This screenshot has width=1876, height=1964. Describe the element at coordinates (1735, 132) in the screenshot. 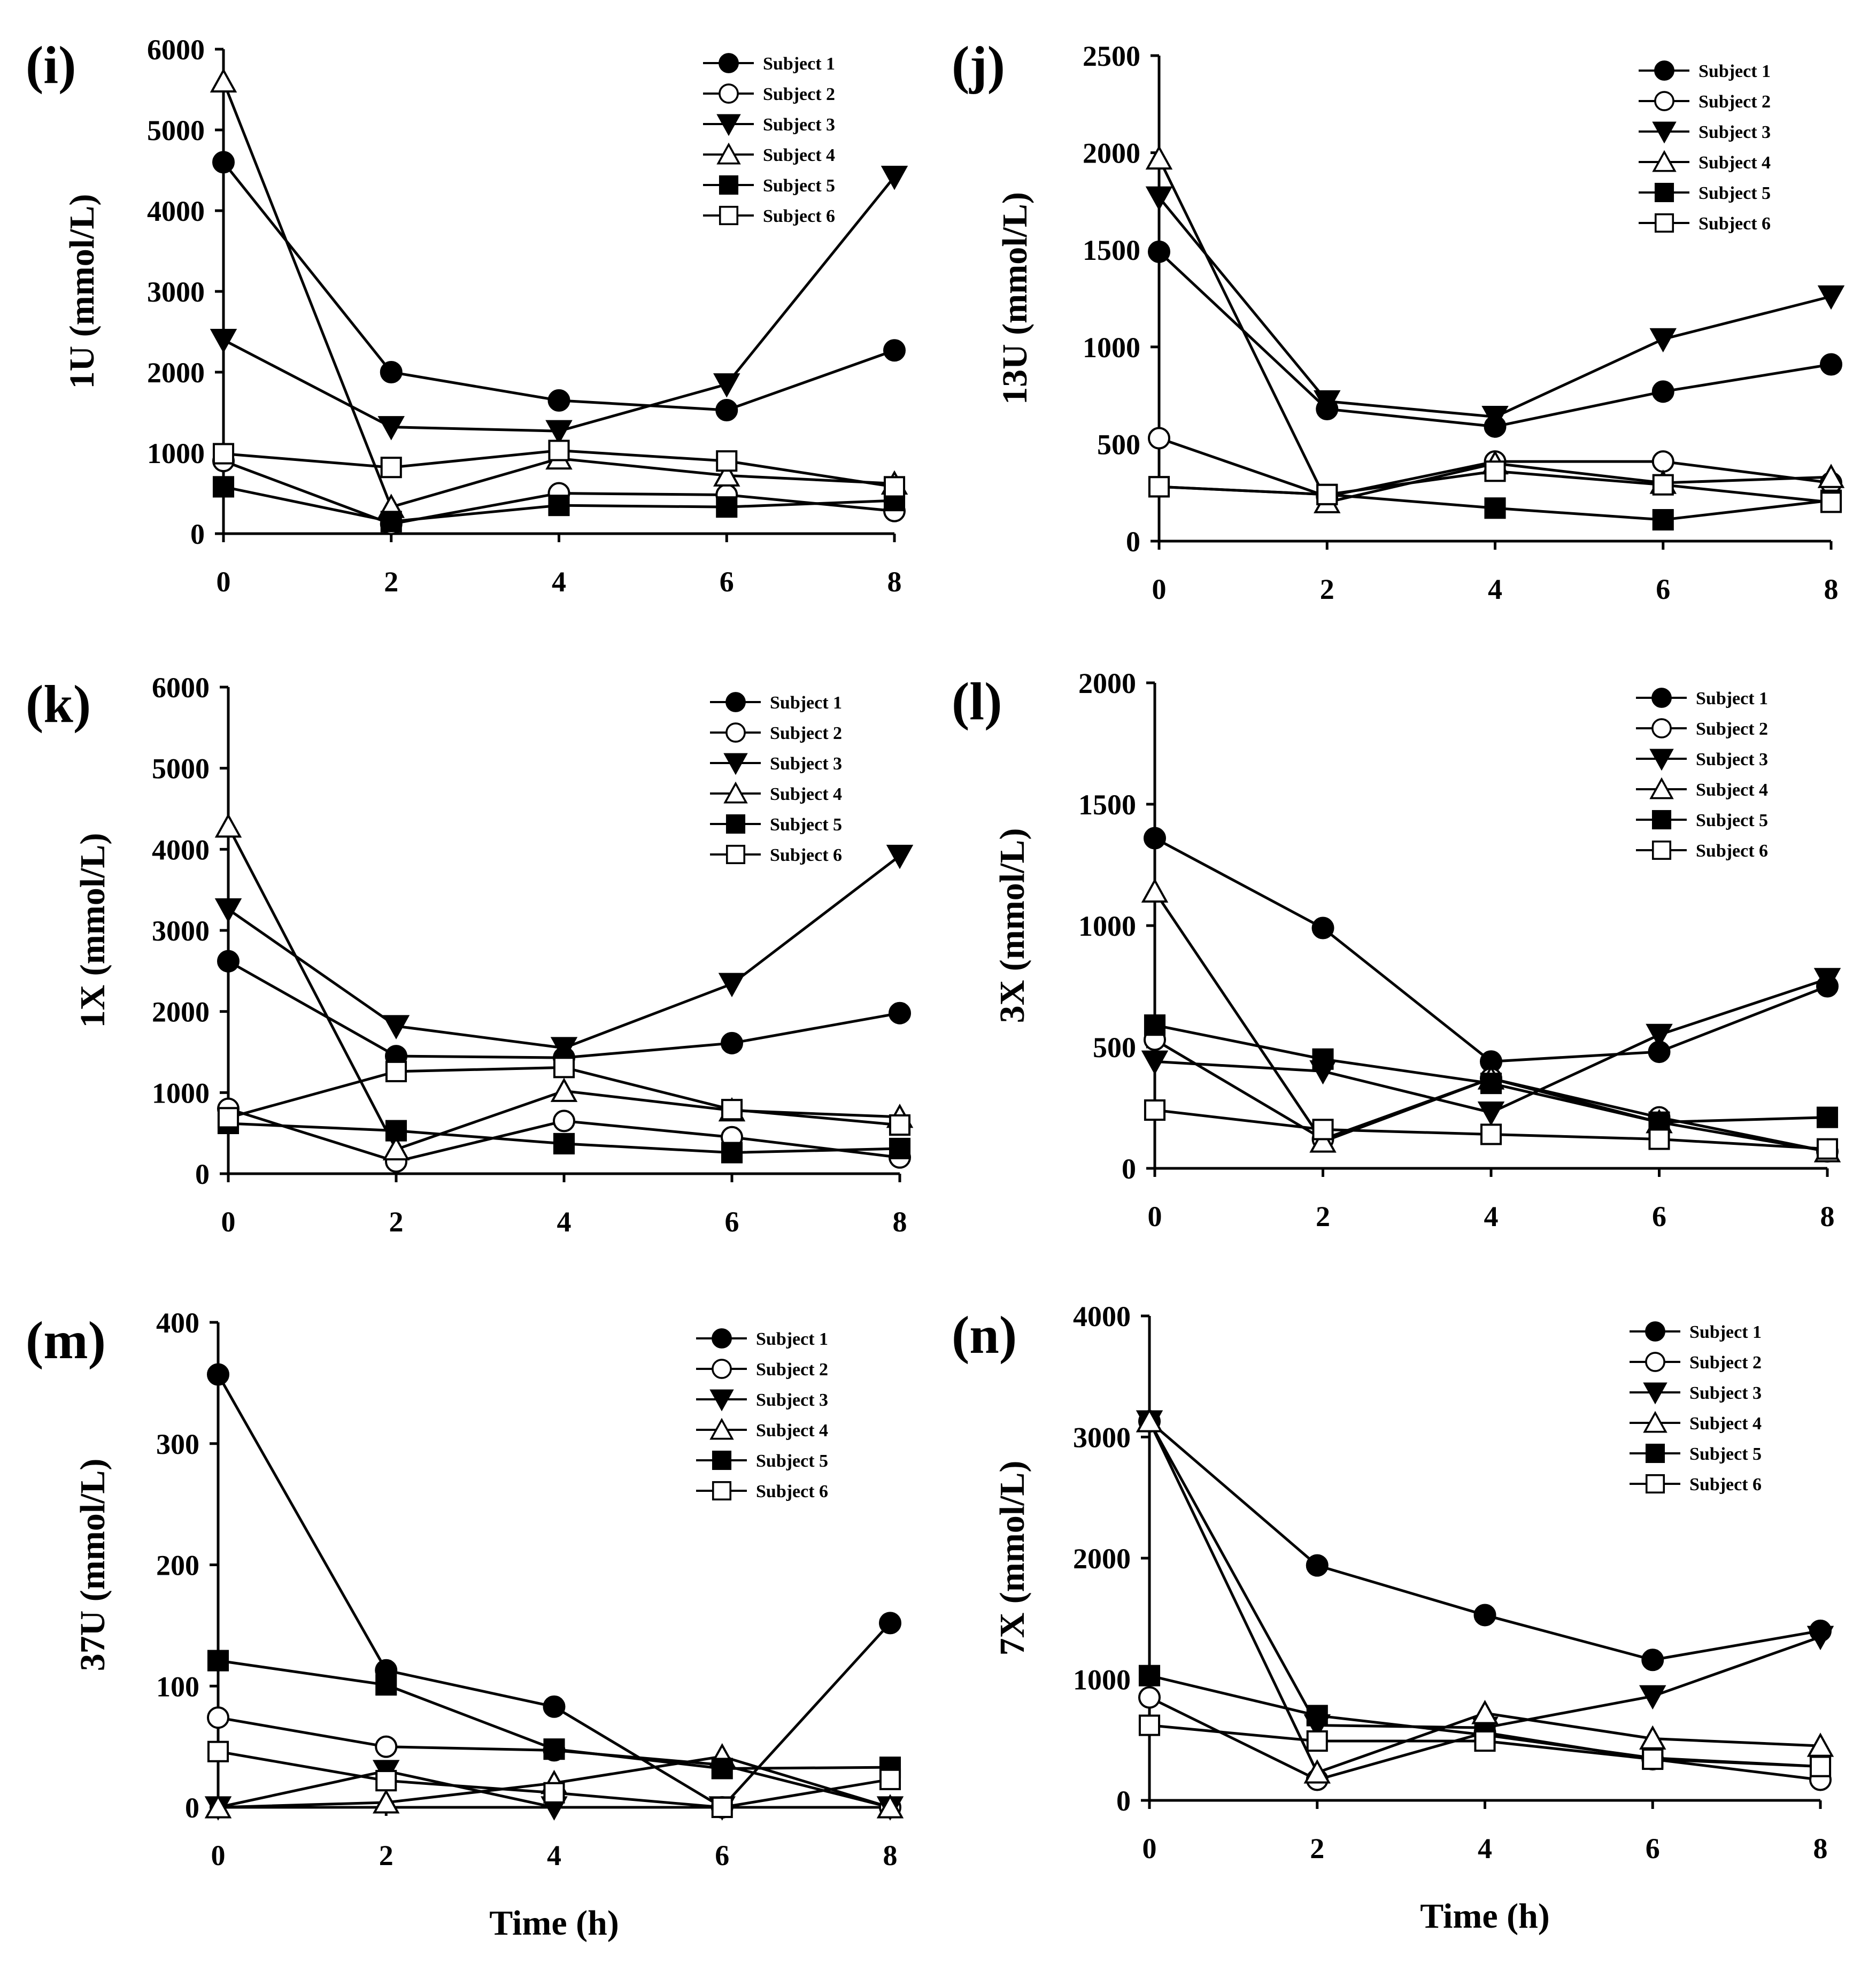

I see `legend-label: Subject 3` at that location.